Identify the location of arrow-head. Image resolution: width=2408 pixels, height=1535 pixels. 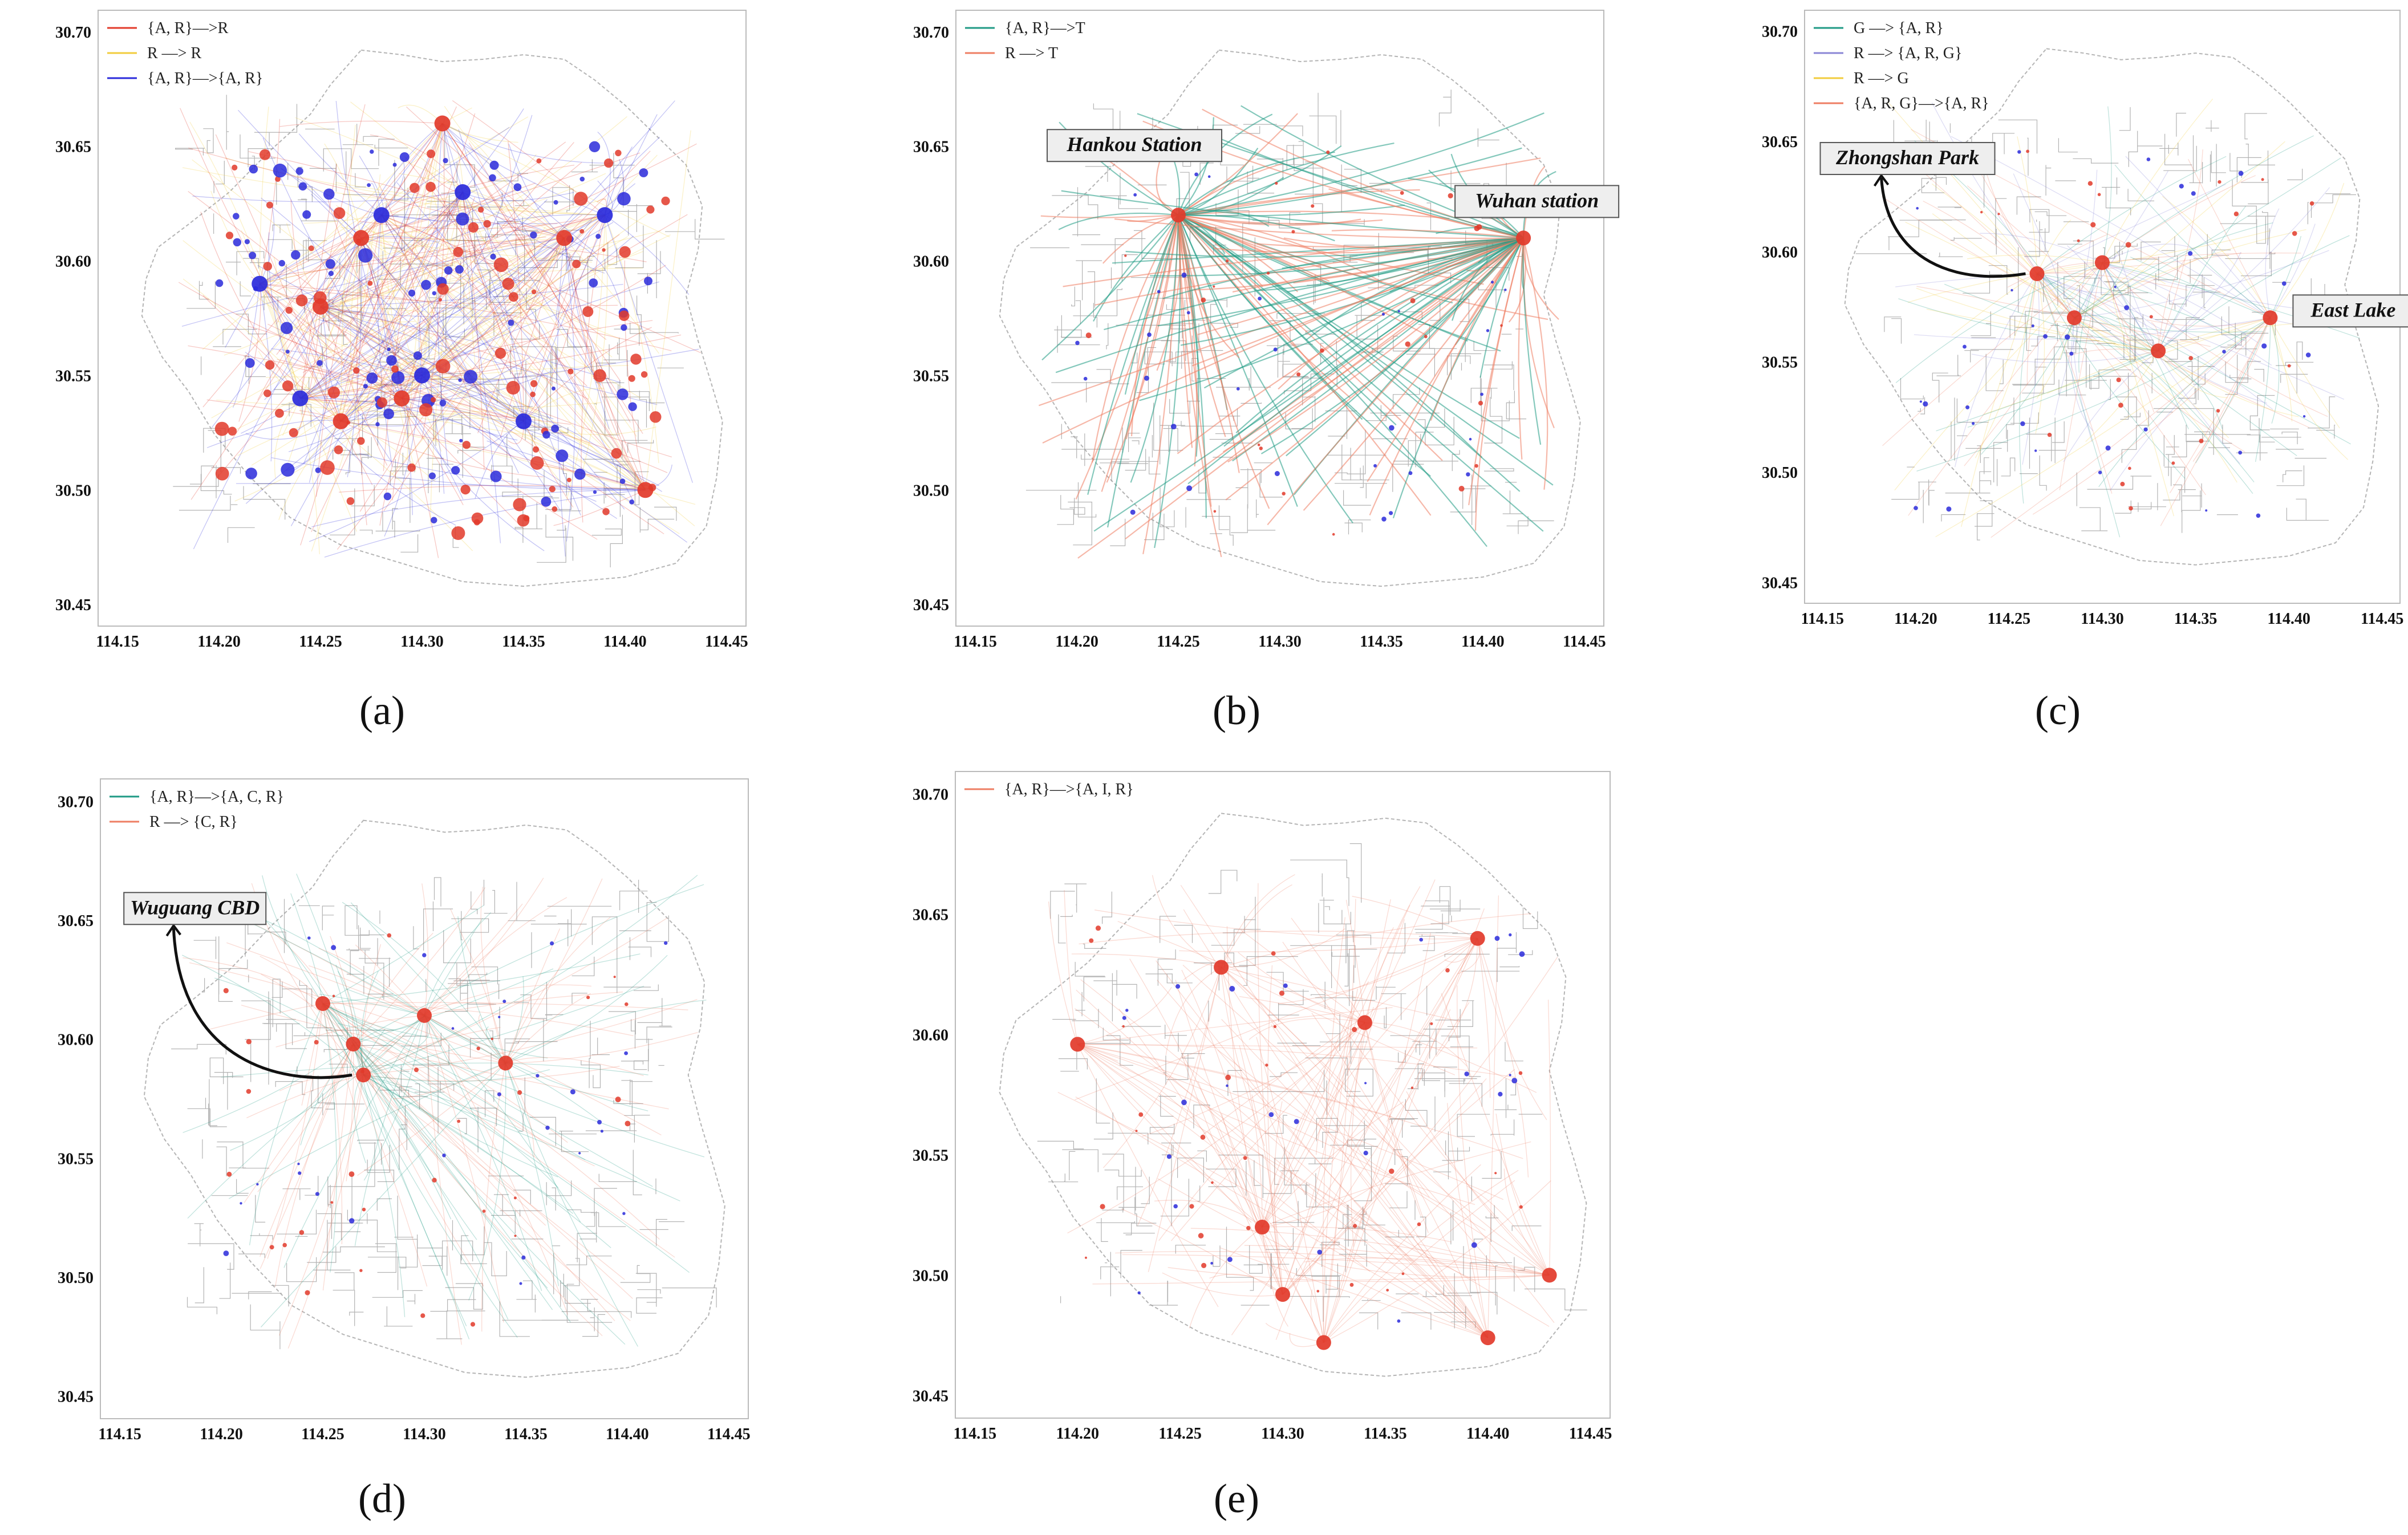
(1881, 180).